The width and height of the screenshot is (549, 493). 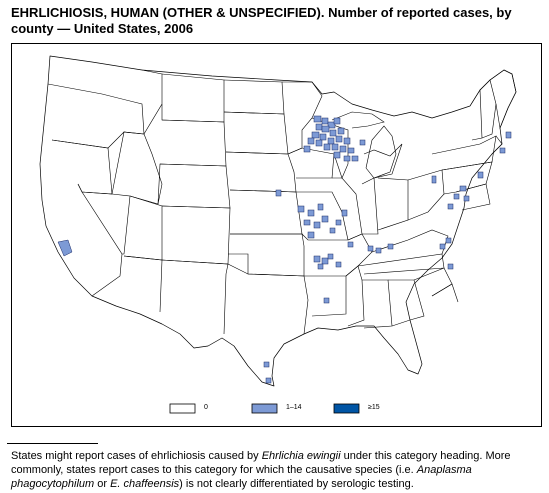 I want to click on legend-swatch-low, so click(x=264, y=408).